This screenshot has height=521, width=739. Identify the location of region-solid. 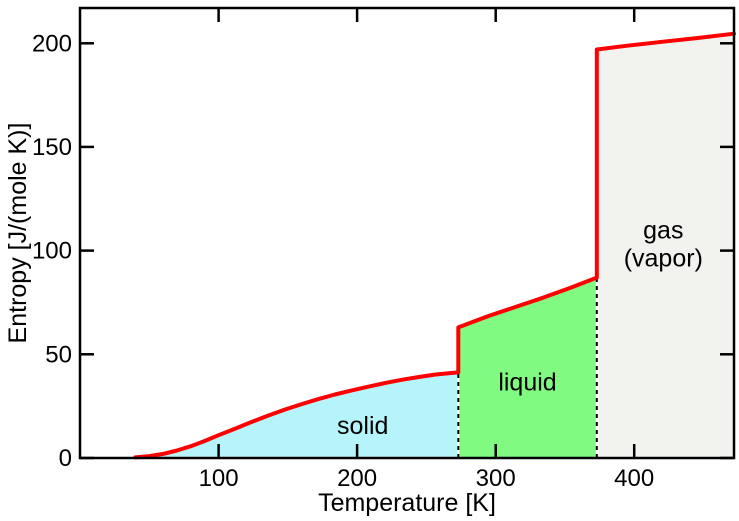
(297, 415).